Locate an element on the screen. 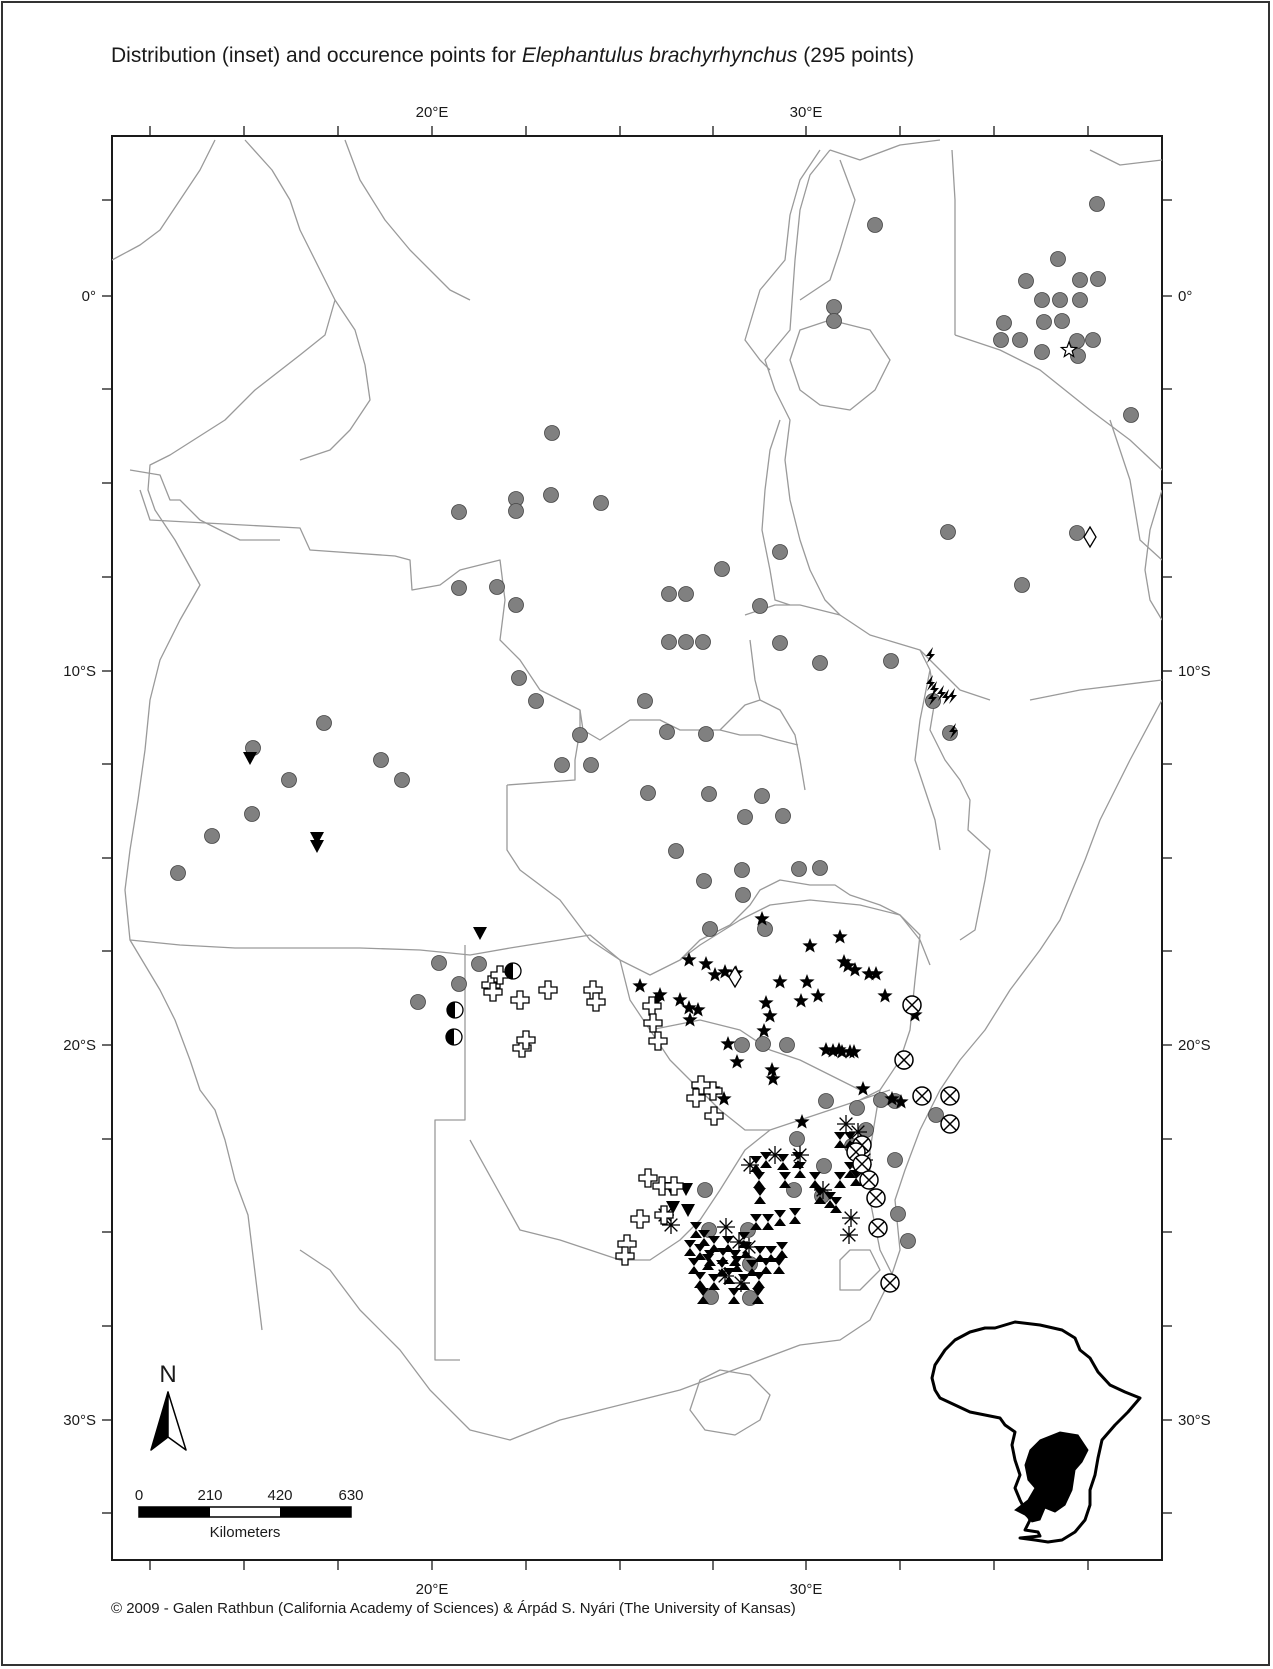  africa-inset is located at coordinates (1036, 1432).